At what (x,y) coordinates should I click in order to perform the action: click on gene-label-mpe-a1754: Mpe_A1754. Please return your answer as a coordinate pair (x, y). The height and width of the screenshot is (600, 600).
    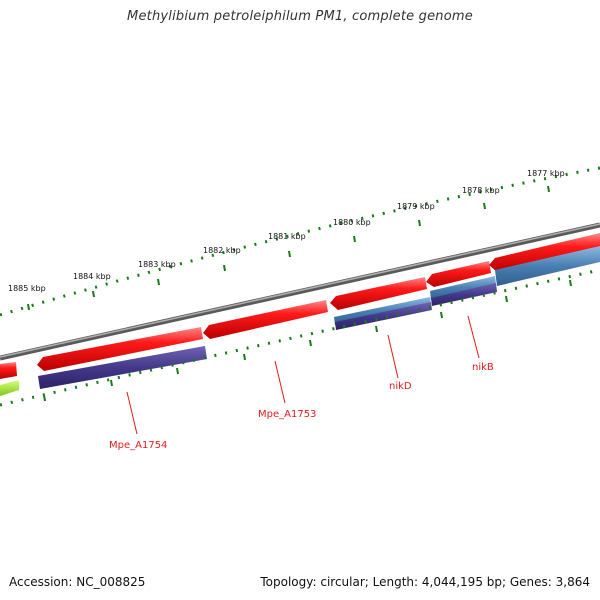
    Looking at the image, I should click on (138, 445).